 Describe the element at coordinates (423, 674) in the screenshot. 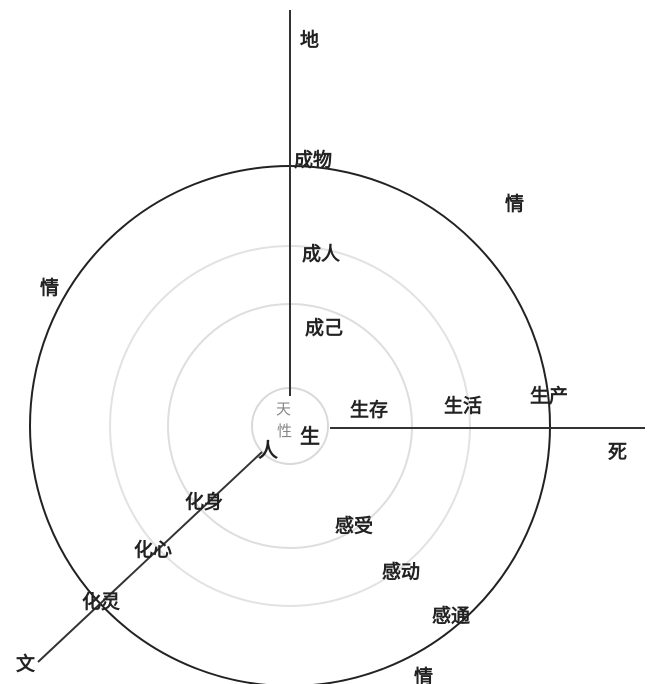

I see `label-qing-bottom: 情` at that location.